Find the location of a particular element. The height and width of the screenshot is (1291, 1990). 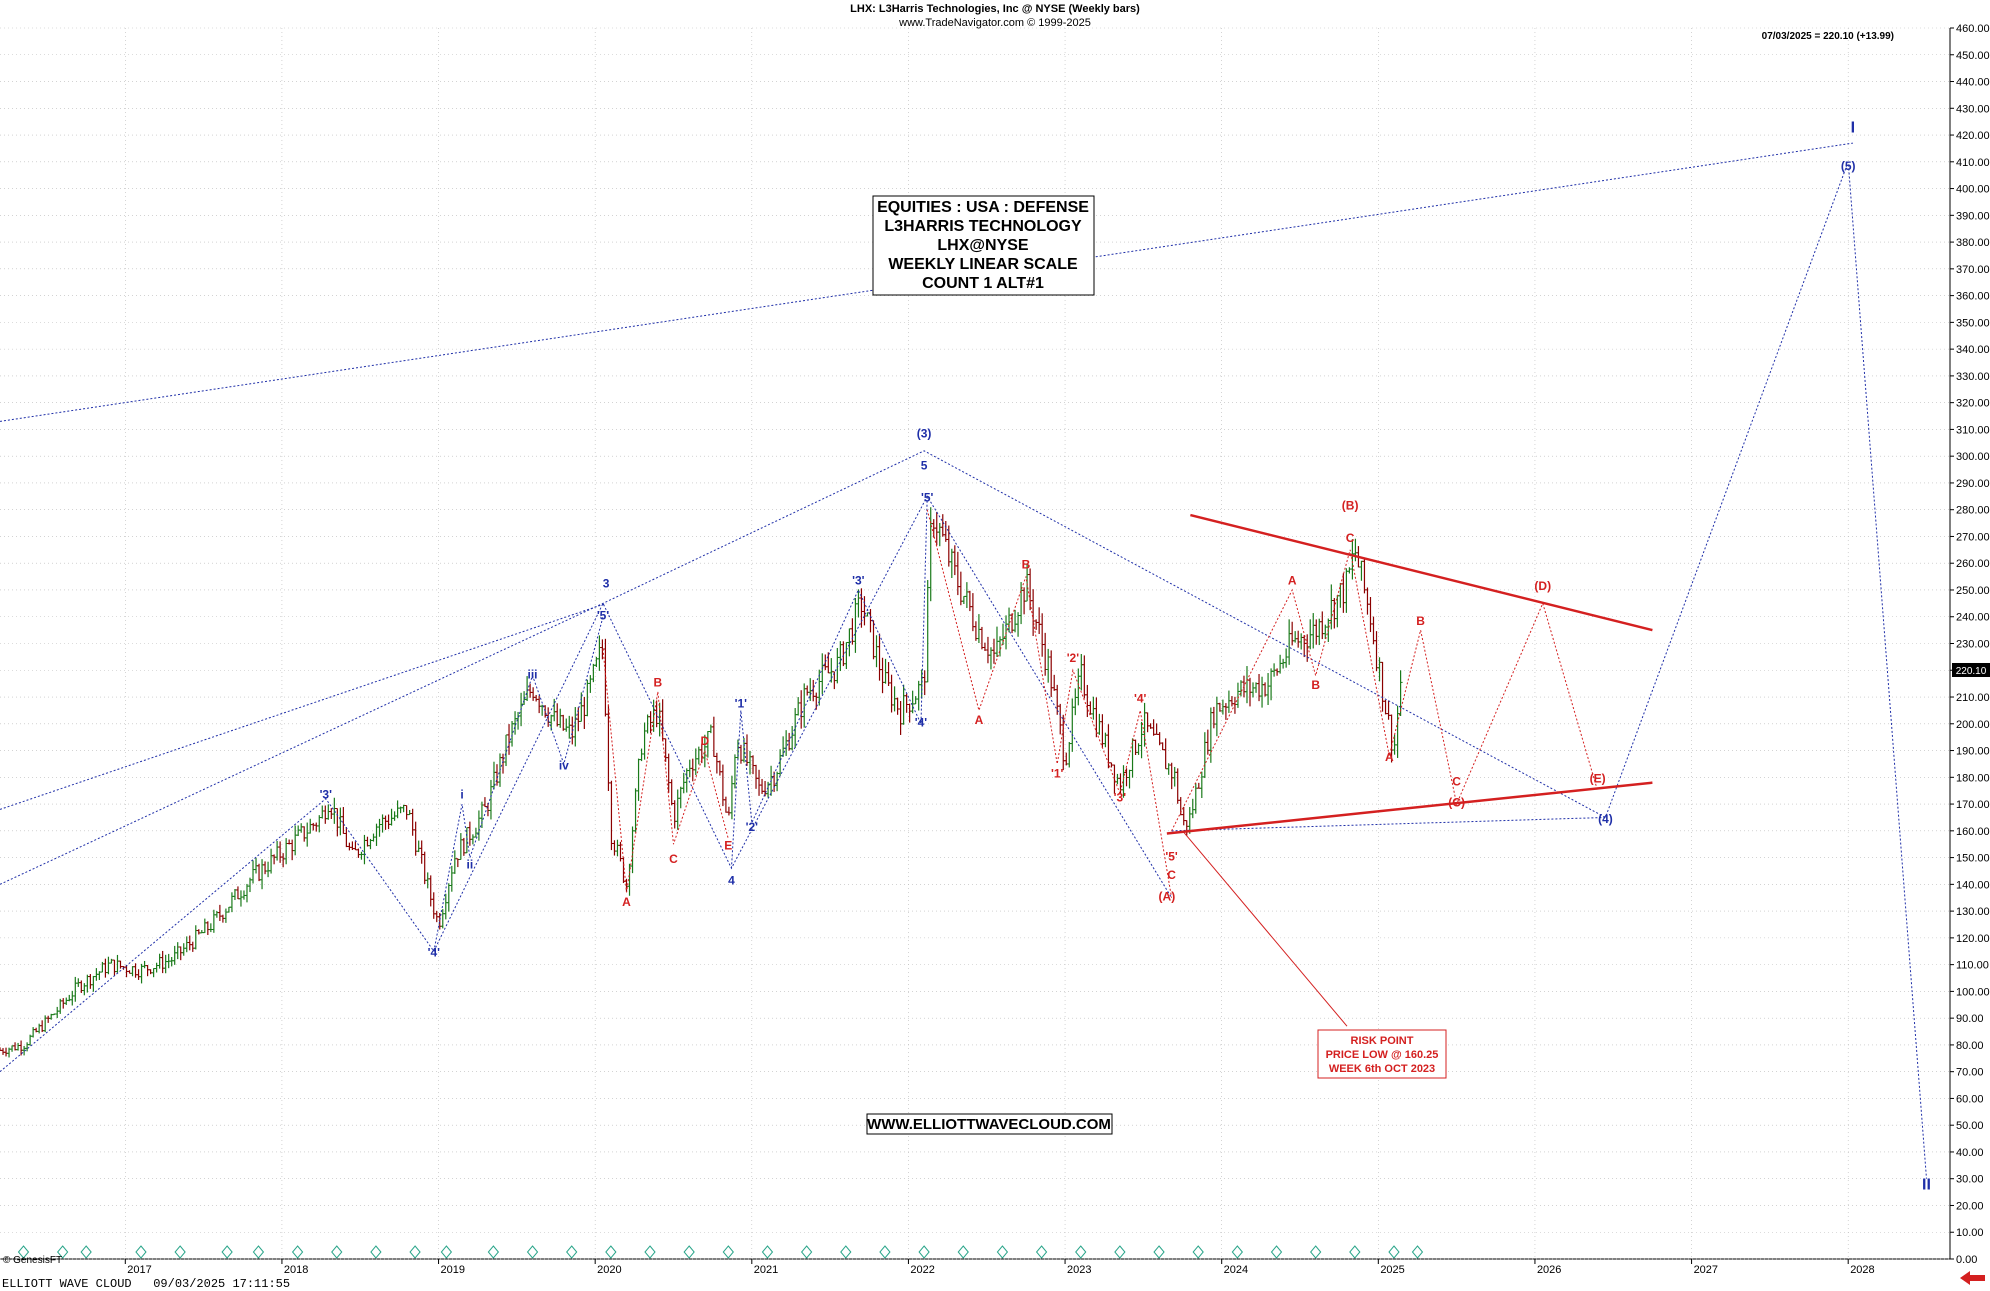

x-tick-label: 2023 is located at coordinates (1079, 1270).